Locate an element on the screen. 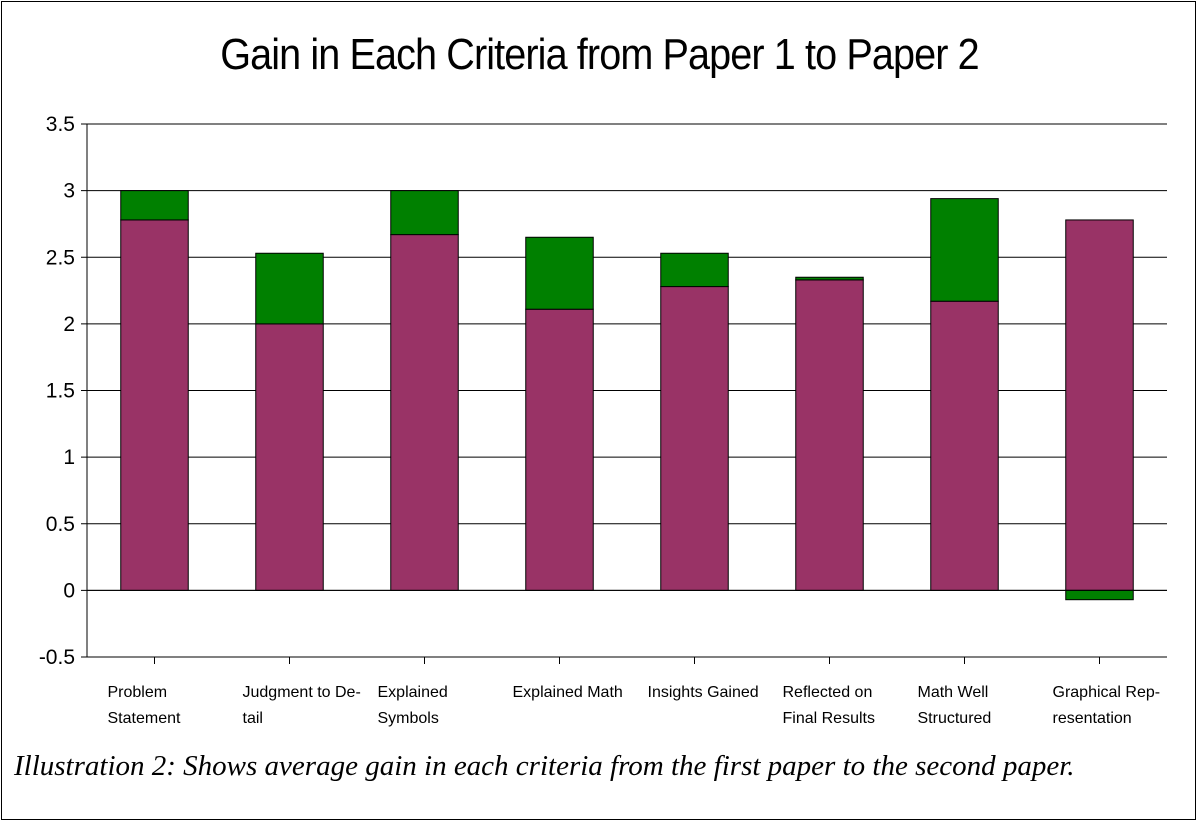  x-tick-label: Problem Statement is located at coordinates (144, 705).